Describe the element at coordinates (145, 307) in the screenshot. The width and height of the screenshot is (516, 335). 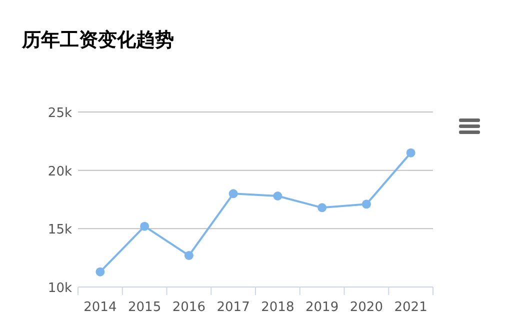
I see `x-tick-label: 2015` at that location.